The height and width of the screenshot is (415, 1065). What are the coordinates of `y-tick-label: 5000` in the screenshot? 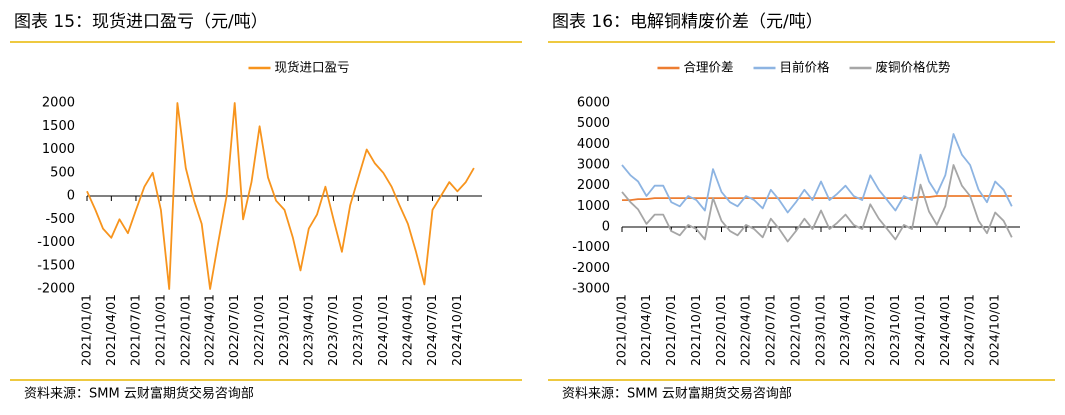 It's located at (593, 123).